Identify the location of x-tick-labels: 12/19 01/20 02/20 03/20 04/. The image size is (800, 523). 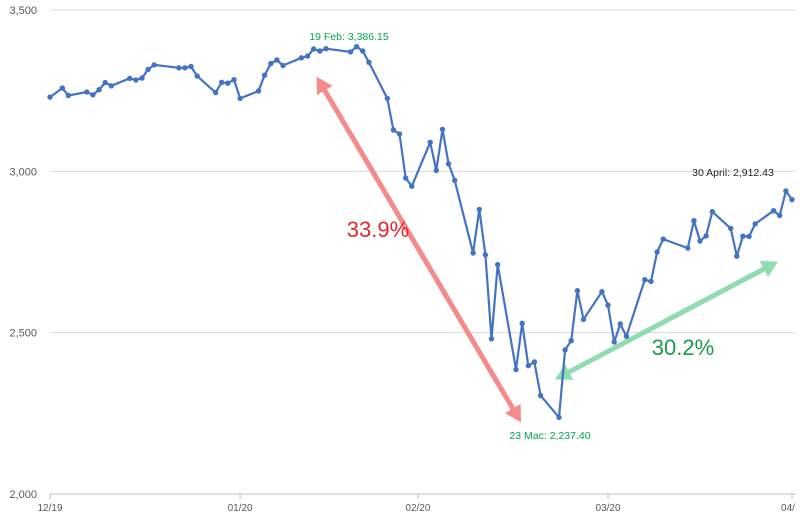
(416, 508).